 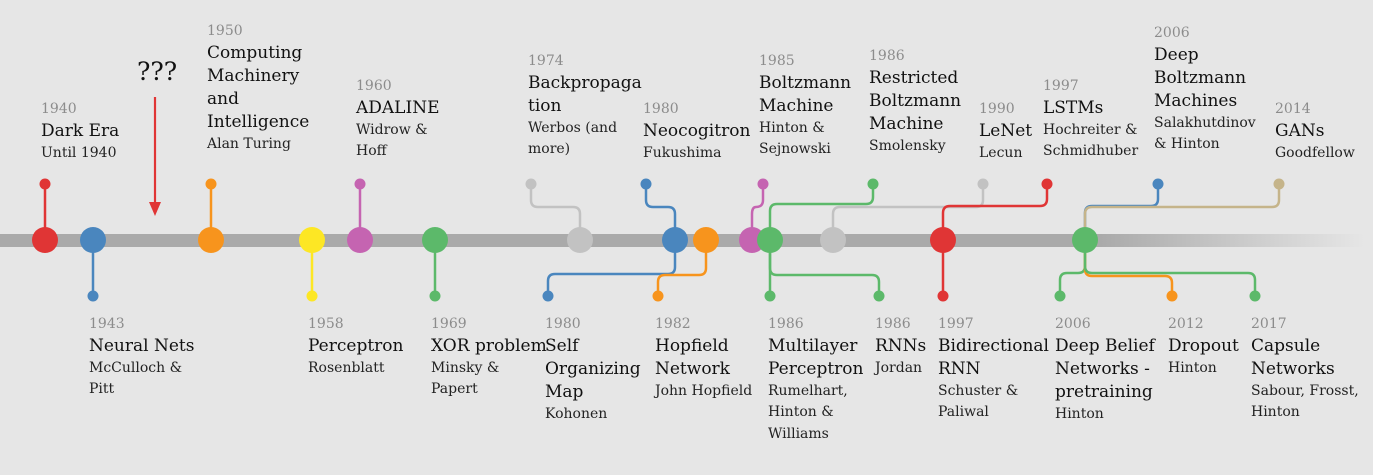 I want to click on node-2006-plus, so click(x=1085, y=240).